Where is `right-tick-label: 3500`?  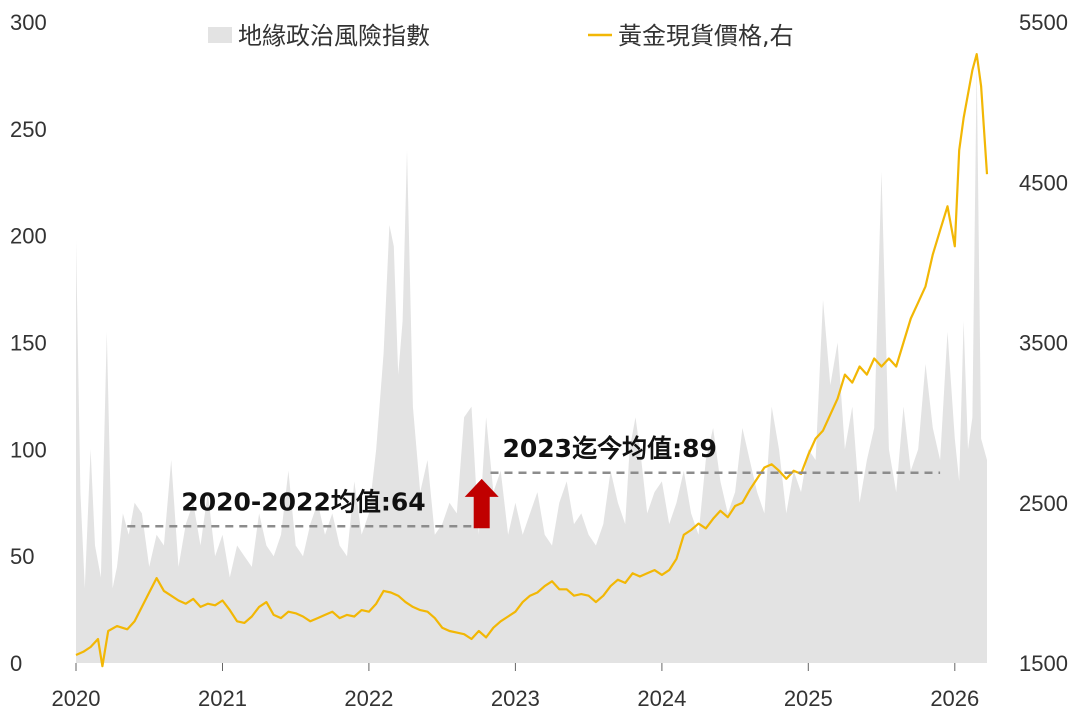
right-tick-label: 3500 is located at coordinates (1043, 343).